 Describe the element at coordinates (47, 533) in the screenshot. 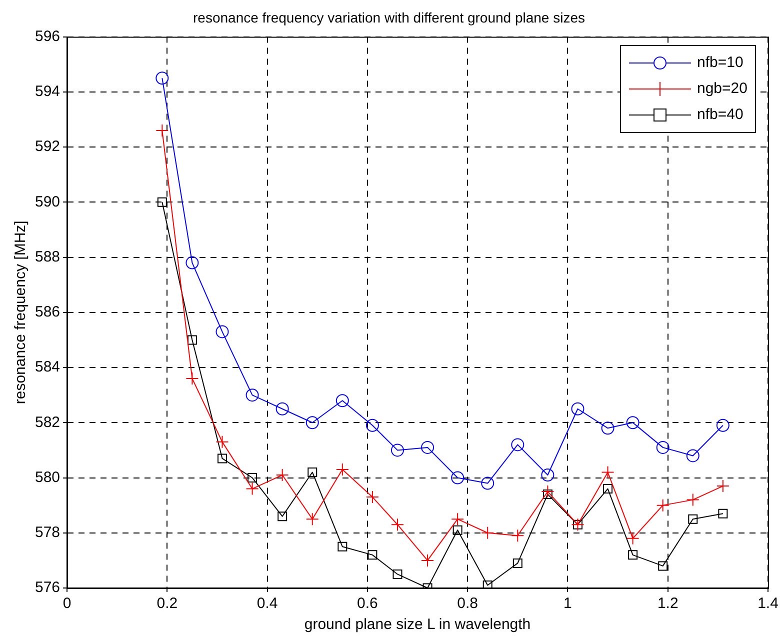

I see `y-tick-label: 578` at that location.